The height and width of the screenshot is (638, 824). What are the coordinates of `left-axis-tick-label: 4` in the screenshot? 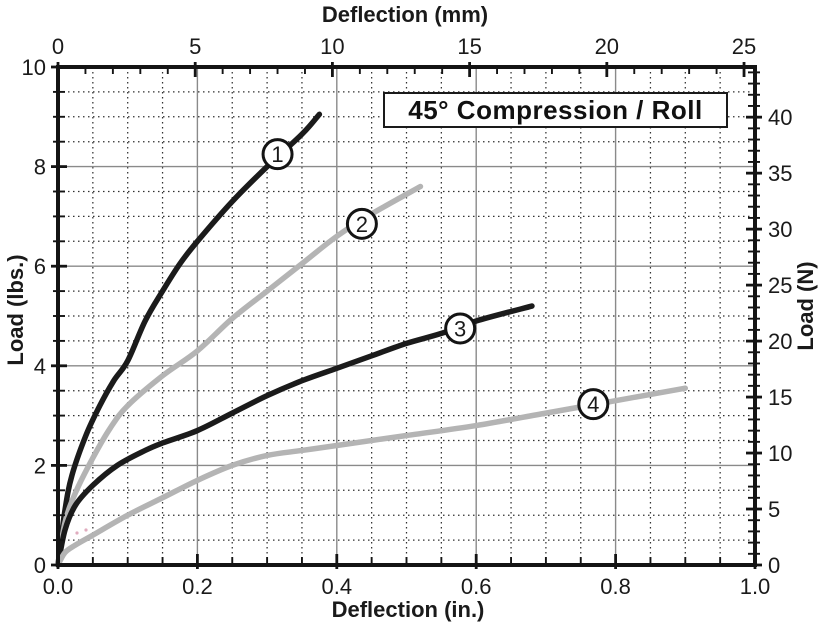 It's located at (40, 366).